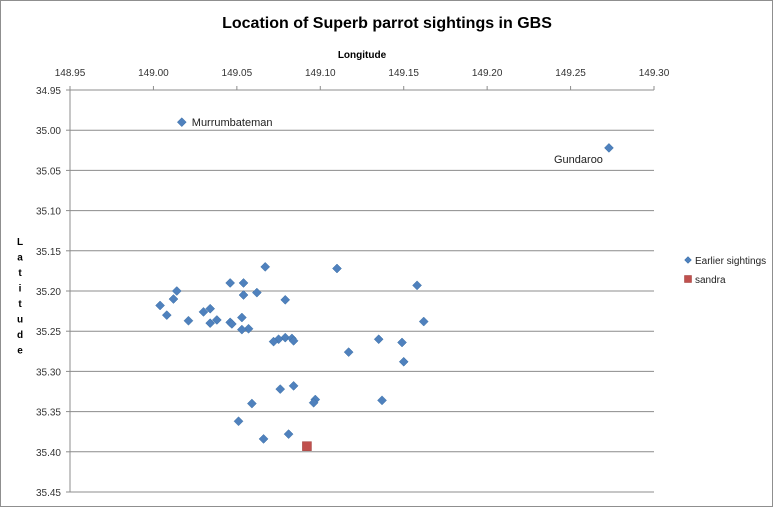 Image resolution: width=773 pixels, height=507 pixels. Describe the element at coordinates (688, 260) in the screenshot. I see `legend-marker-earlier-sightings` at that location.